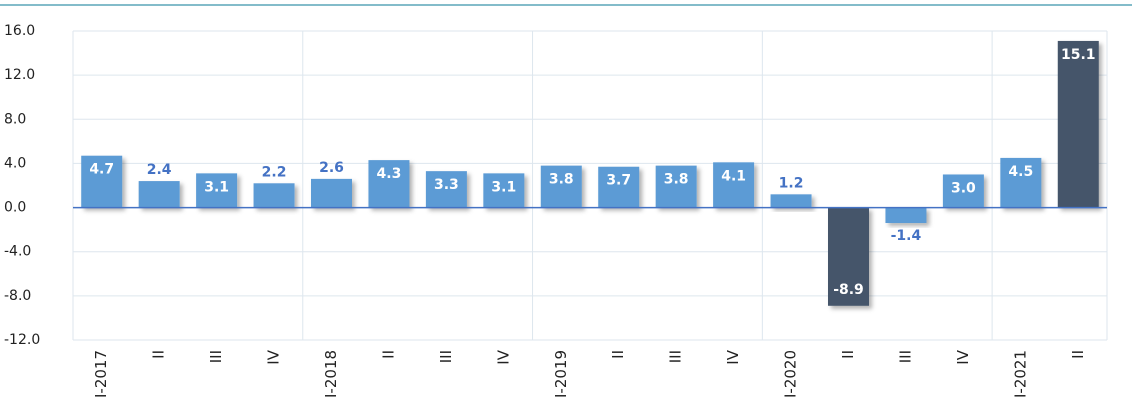  I want to click on x-tick-label: I-2018, so click(331, 374).